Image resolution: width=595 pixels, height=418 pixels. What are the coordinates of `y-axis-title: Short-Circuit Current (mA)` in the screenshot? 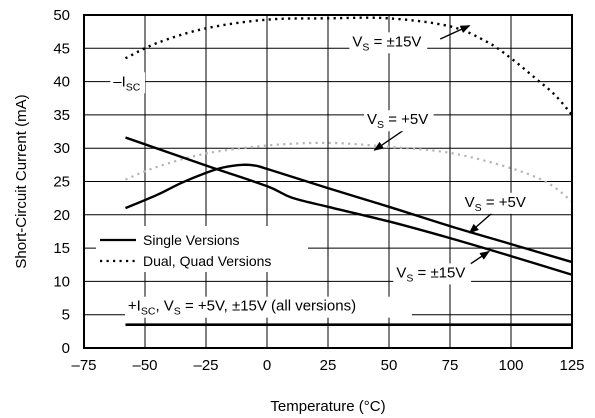 It's located at (21, 181).